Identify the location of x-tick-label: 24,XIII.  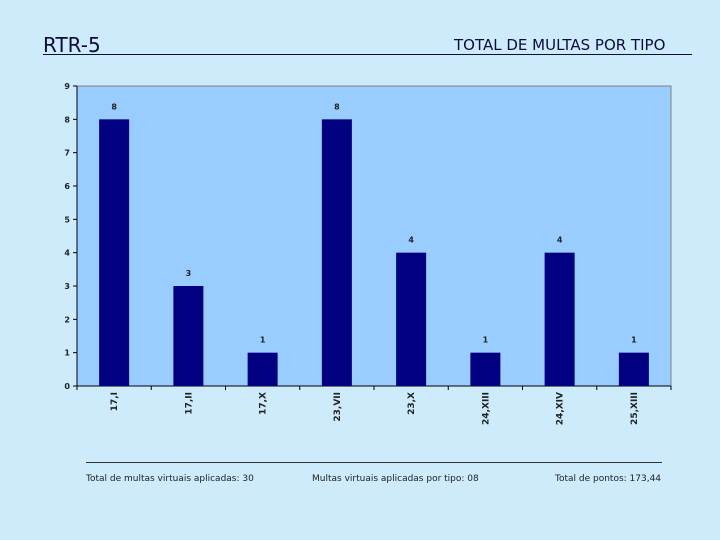
(486, 408).